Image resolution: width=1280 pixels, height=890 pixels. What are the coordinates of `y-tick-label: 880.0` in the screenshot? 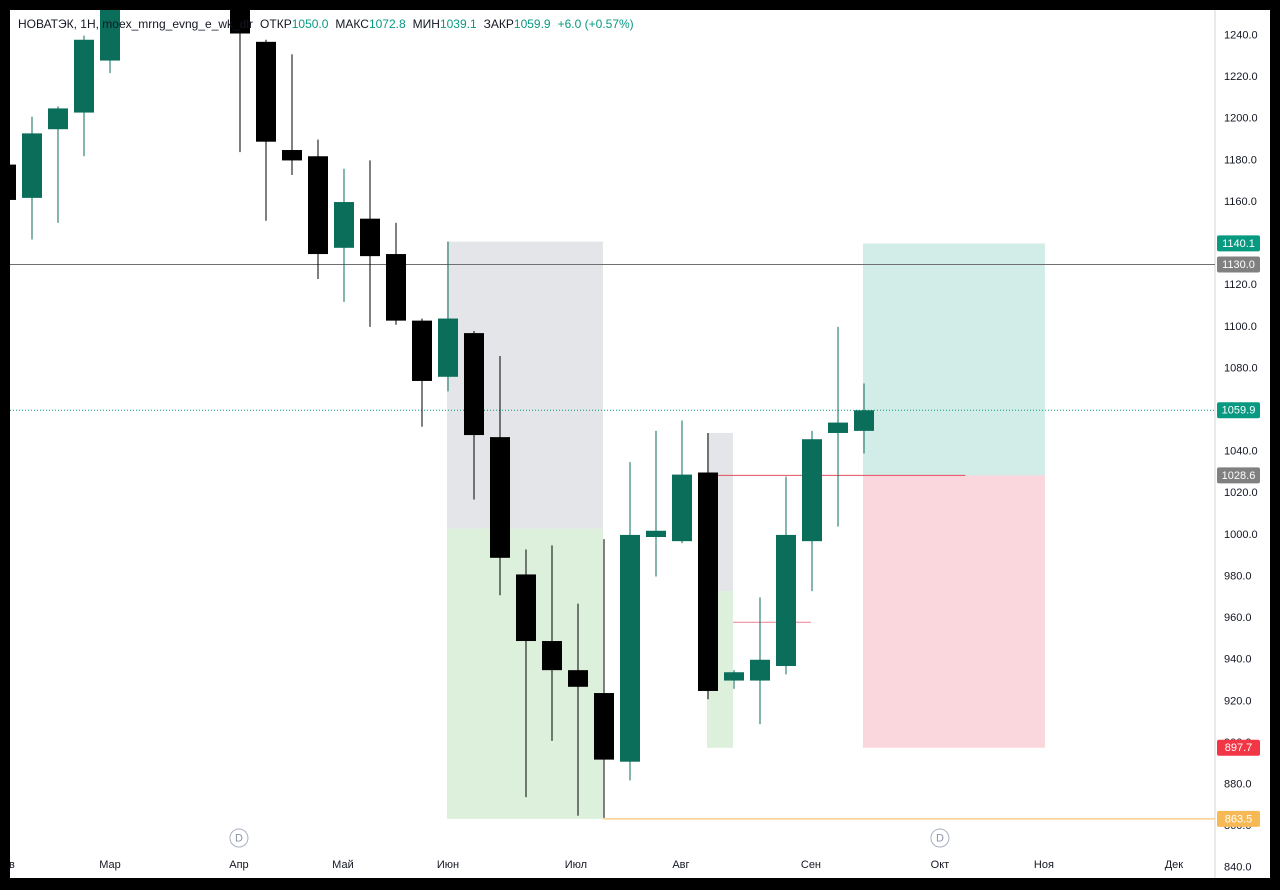 It's located at (1238, 784).